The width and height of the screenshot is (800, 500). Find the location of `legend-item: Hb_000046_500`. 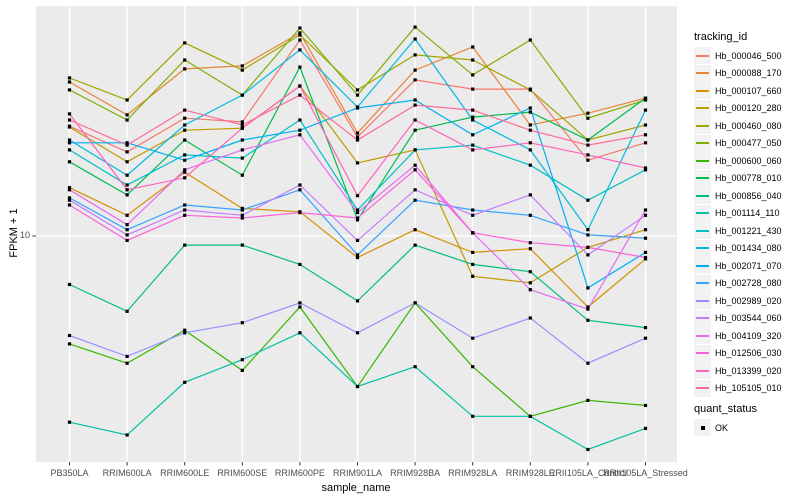

legend-item: Hb_000046_500 is located at coordinates (746, 56).